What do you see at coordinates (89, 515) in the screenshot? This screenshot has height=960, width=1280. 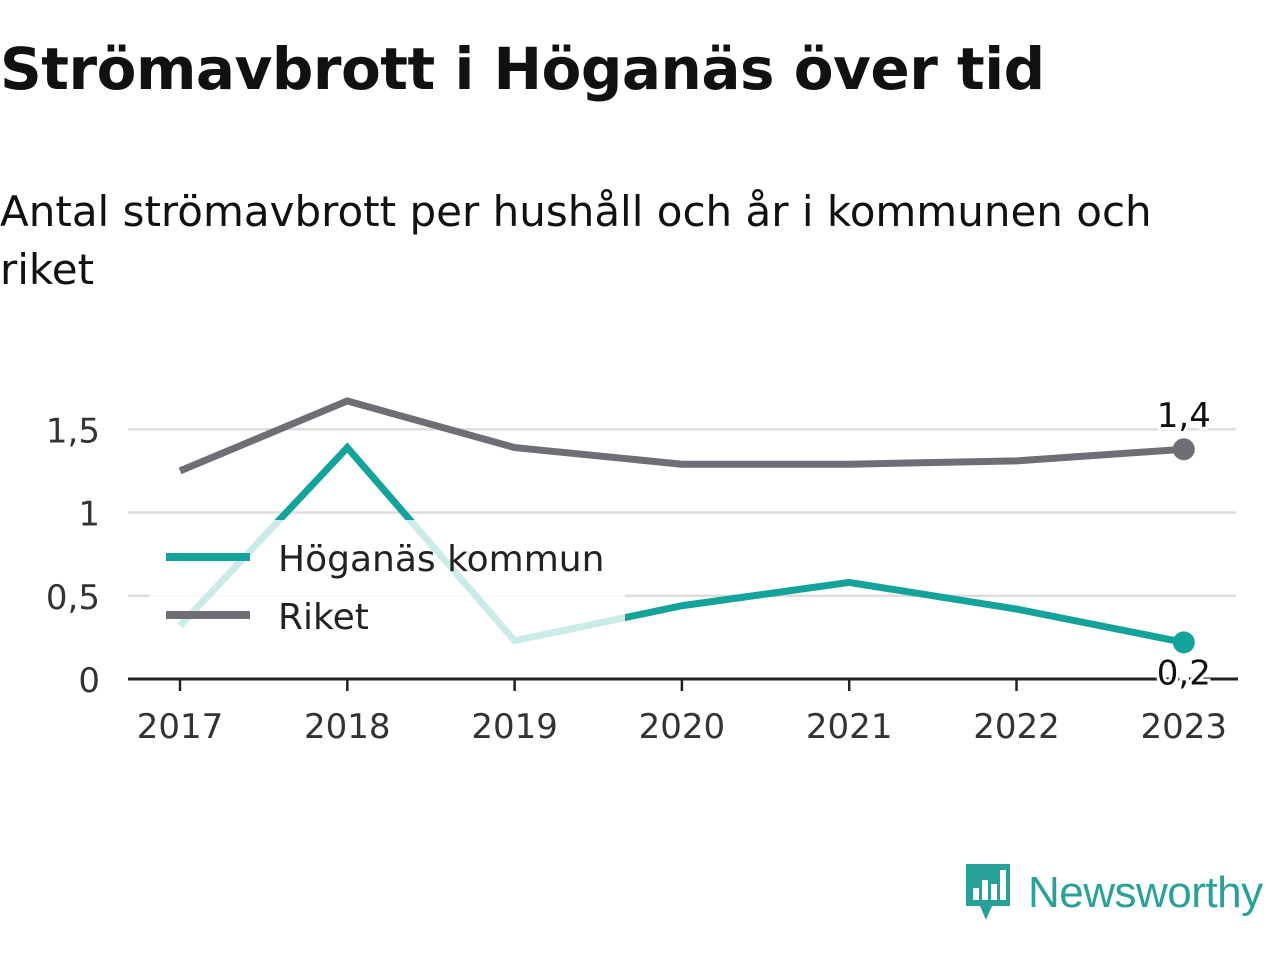 I see `y-tick-label: 1` at bounding box center [89, 515].